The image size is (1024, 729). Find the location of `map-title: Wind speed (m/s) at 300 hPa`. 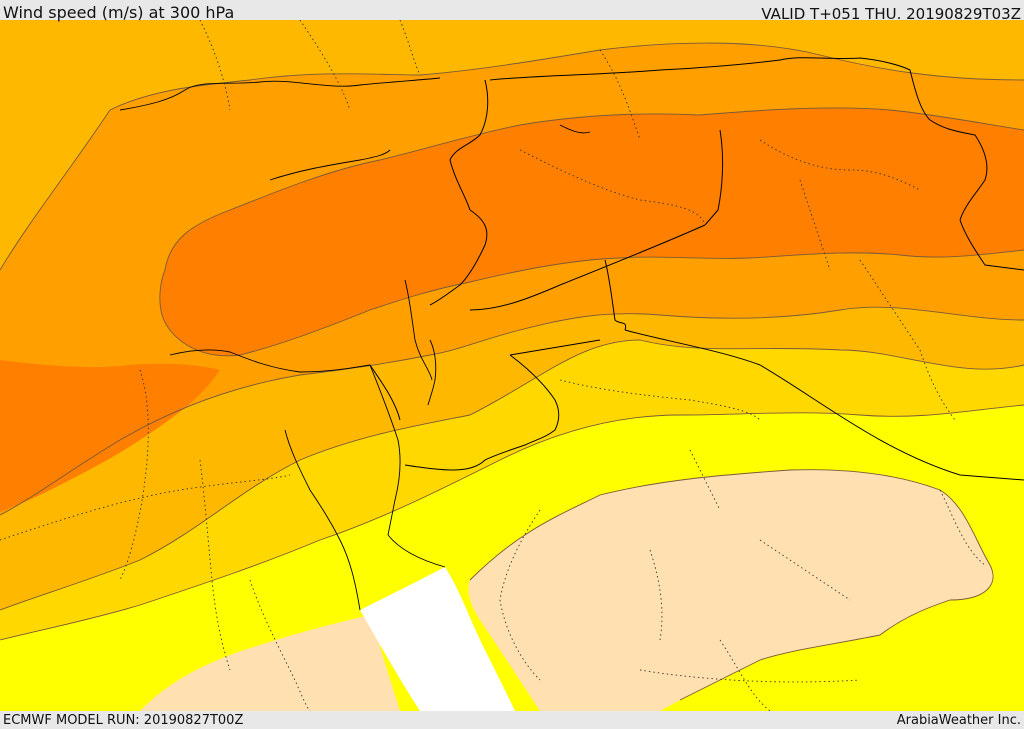

map-title: Wind speed (m/s) at 300 hPa is located at coordinates (119, 12).